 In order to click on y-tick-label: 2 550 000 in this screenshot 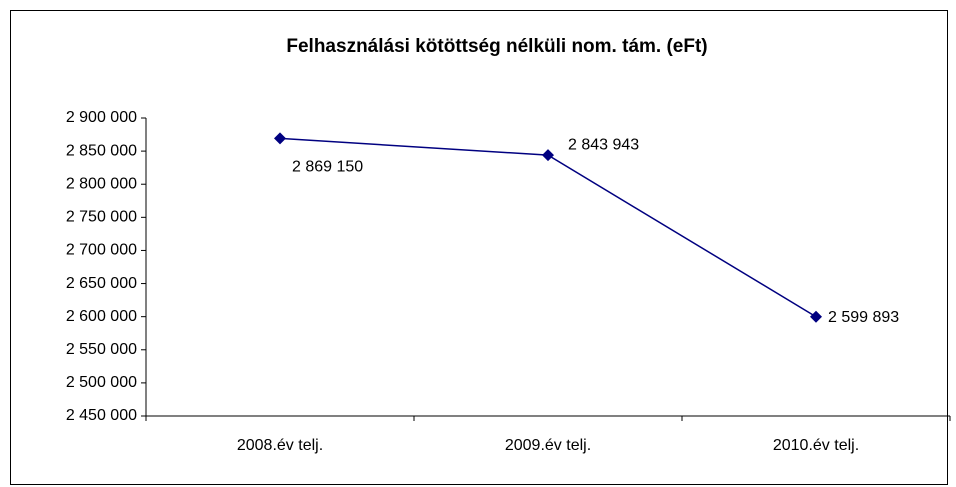, I will do `click(101, 349)`.